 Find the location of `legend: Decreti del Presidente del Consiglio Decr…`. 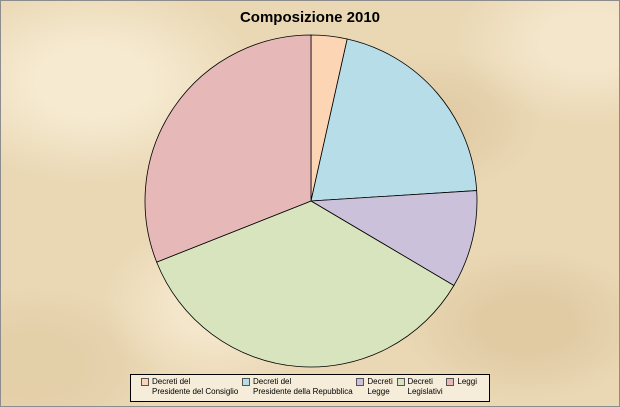

legend: Decreti del Presidente del Consiglio Decr… is located at coordinates (310, 388).